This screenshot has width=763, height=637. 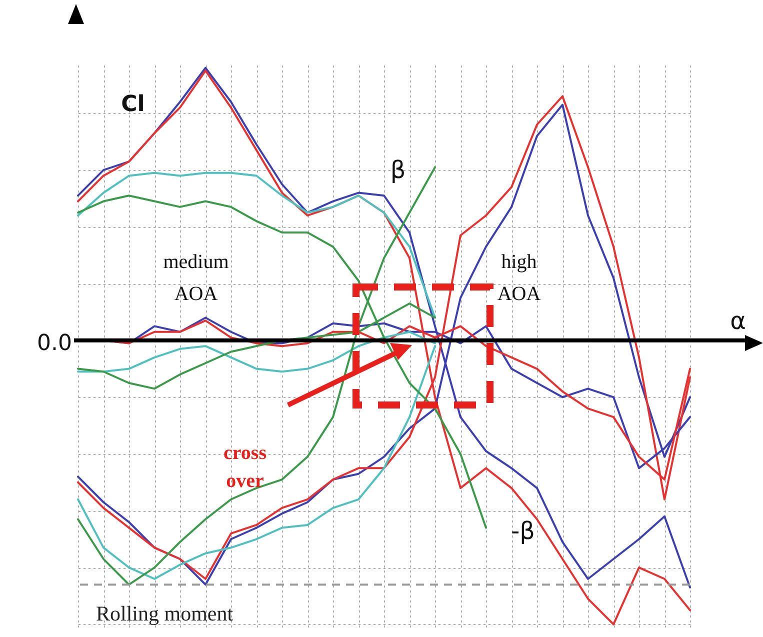 What do you see at coordinates (165, 614) in the screenshot?
I see `ref-line-label: Rolling moment` at bounding box center [165, 614].